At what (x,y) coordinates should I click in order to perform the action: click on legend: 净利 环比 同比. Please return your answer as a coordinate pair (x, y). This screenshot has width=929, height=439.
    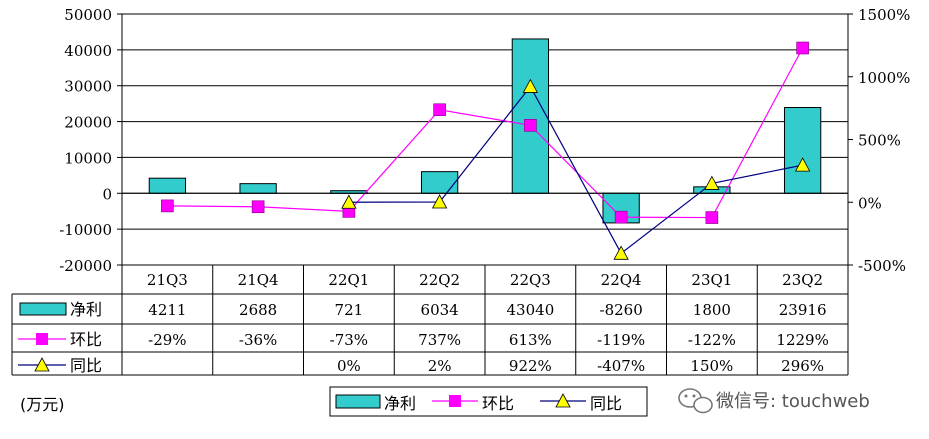
    Looking at the image, I should click on (488, 401).